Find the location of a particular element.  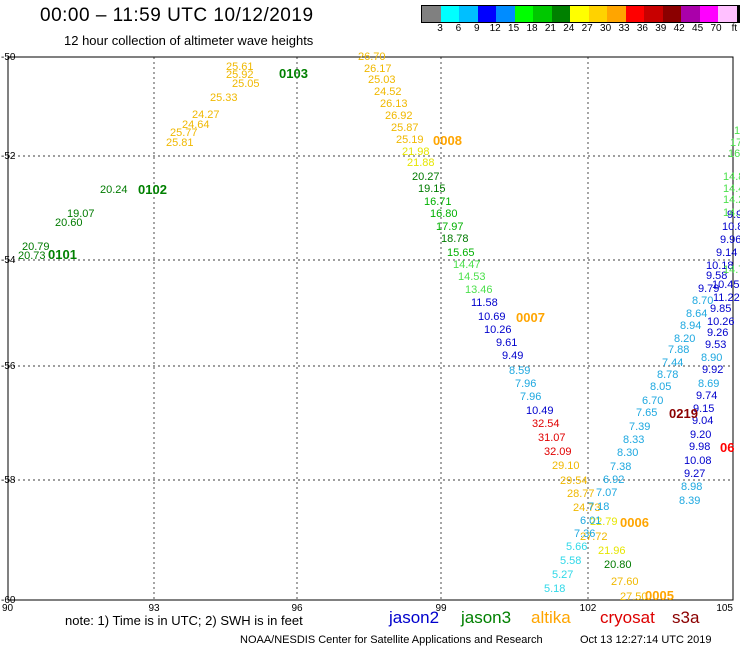

longitude-label: 105 is located at coordinates (724, 608).